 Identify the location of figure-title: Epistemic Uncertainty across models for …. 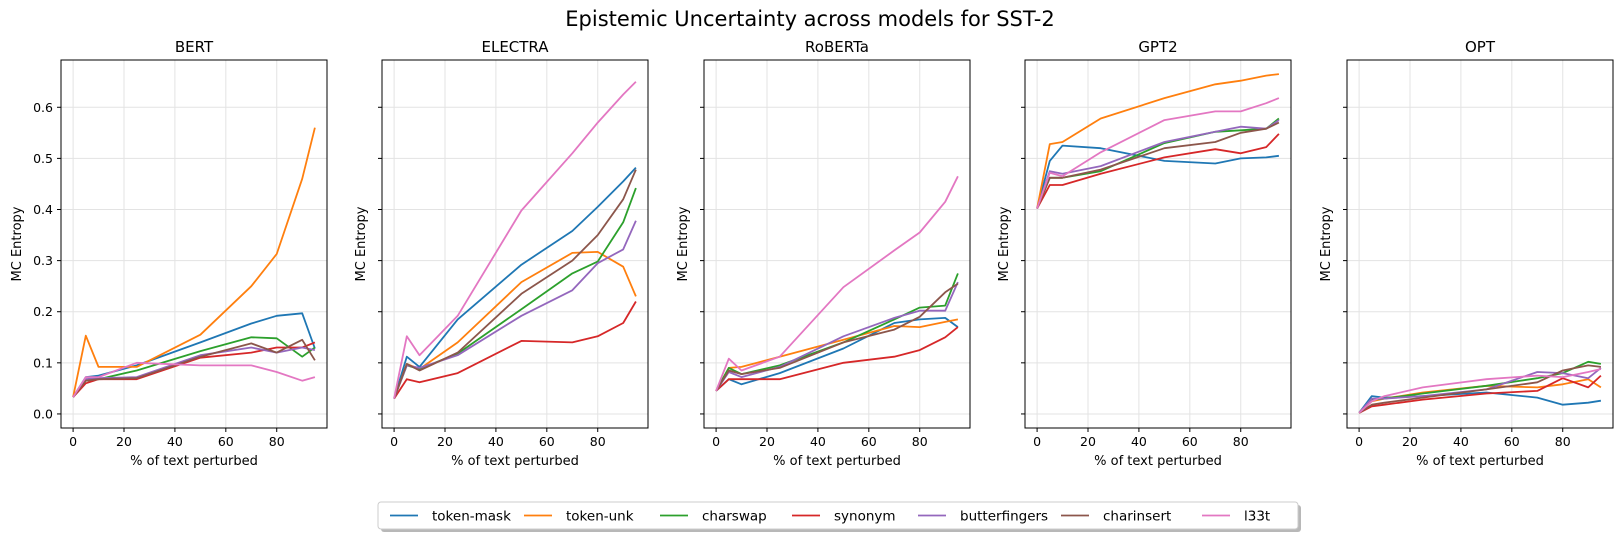
(809, 19).